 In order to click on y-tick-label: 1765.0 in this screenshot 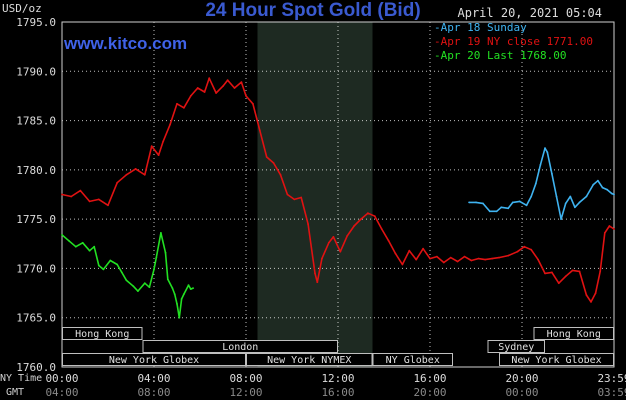, I will do `click(36, 318)`.